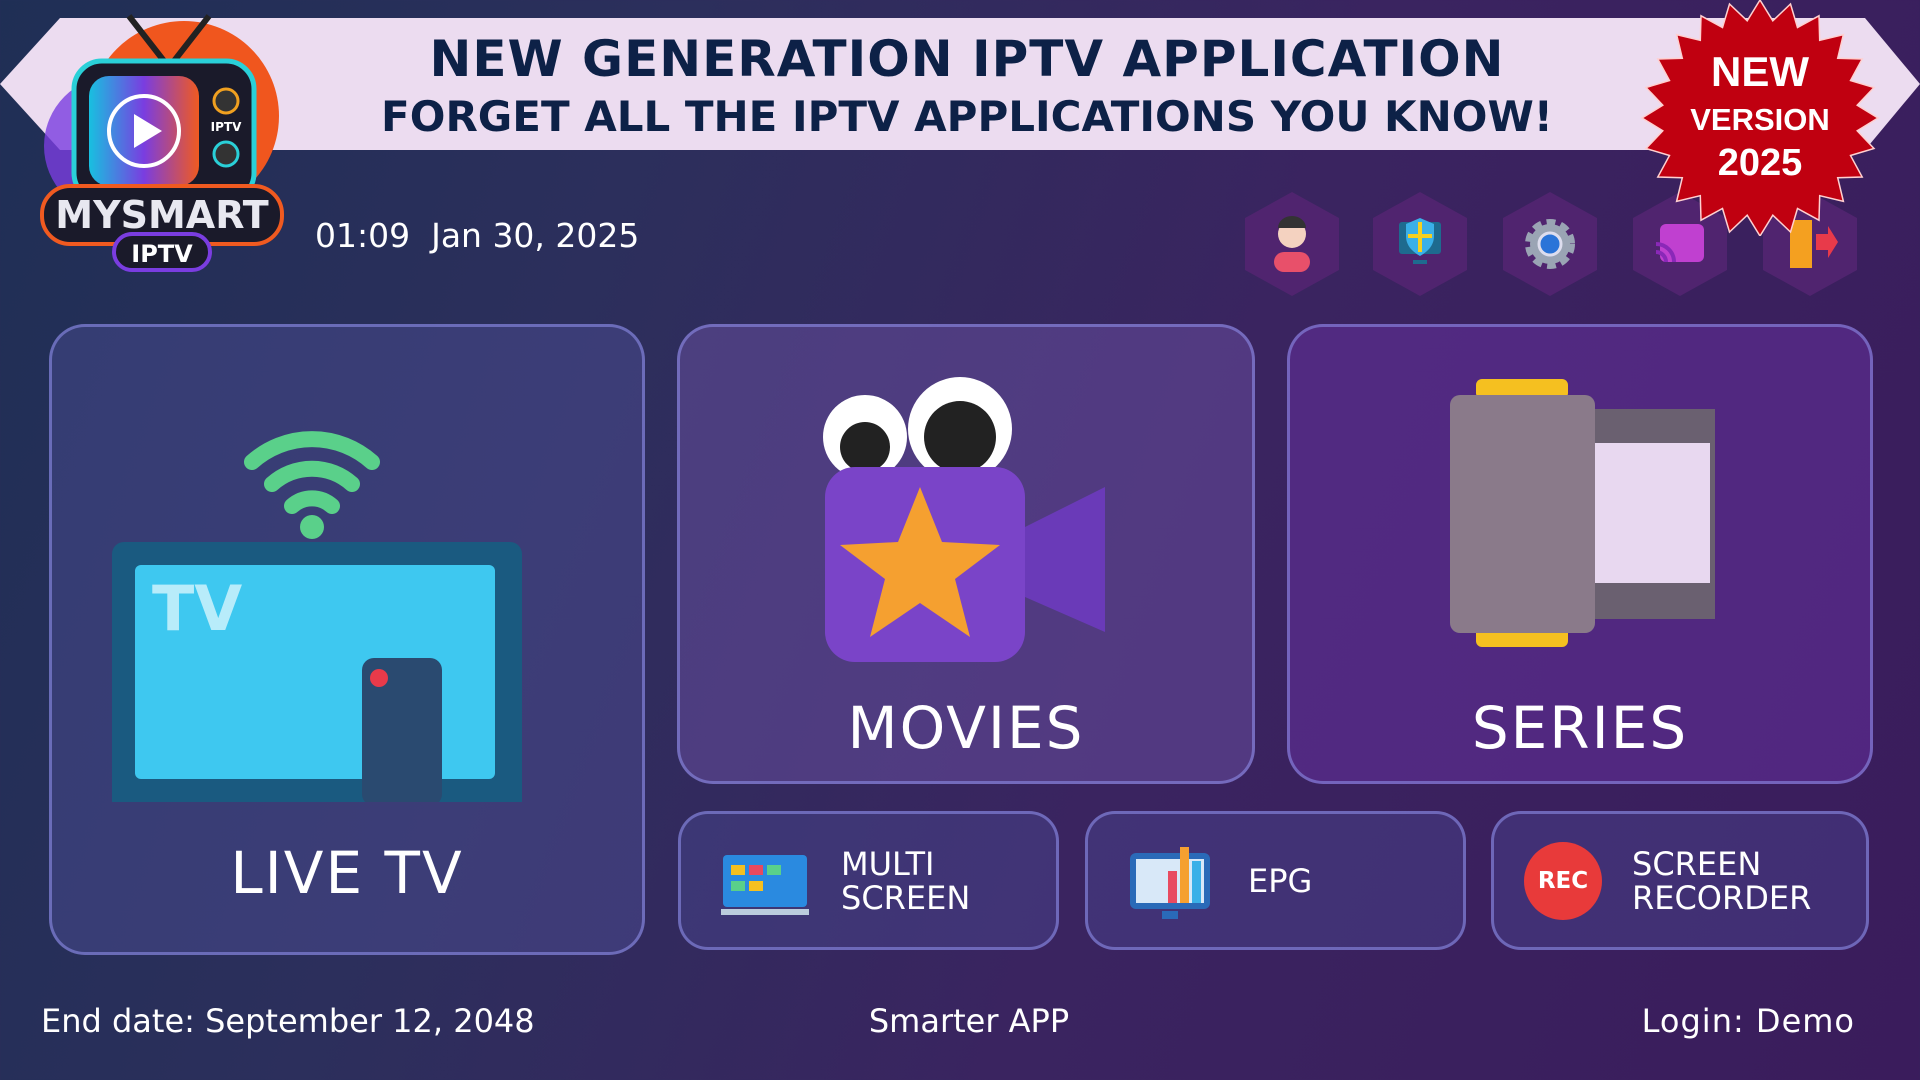 The height and width of the screenshot is (1080, 1920). I want to click on rec-icon: REC, so click(1563, 880).